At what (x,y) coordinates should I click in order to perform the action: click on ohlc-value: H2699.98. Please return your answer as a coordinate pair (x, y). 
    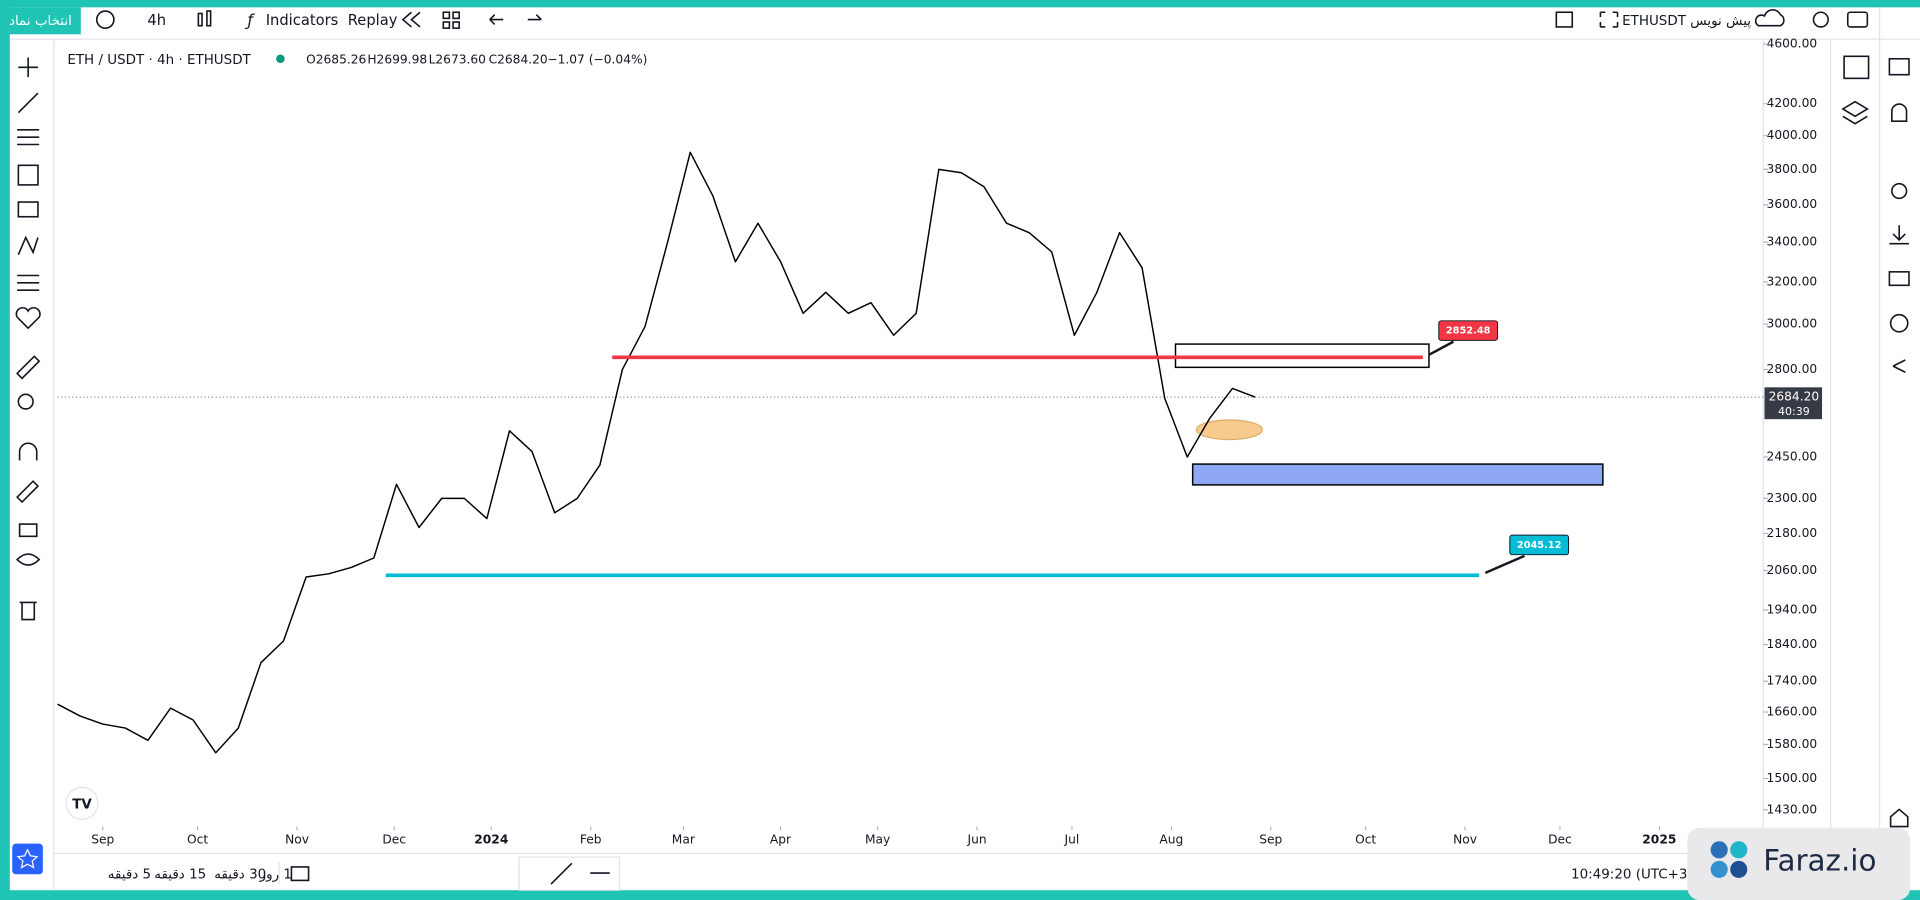
    Looking at the image, I should click on (397, 60).